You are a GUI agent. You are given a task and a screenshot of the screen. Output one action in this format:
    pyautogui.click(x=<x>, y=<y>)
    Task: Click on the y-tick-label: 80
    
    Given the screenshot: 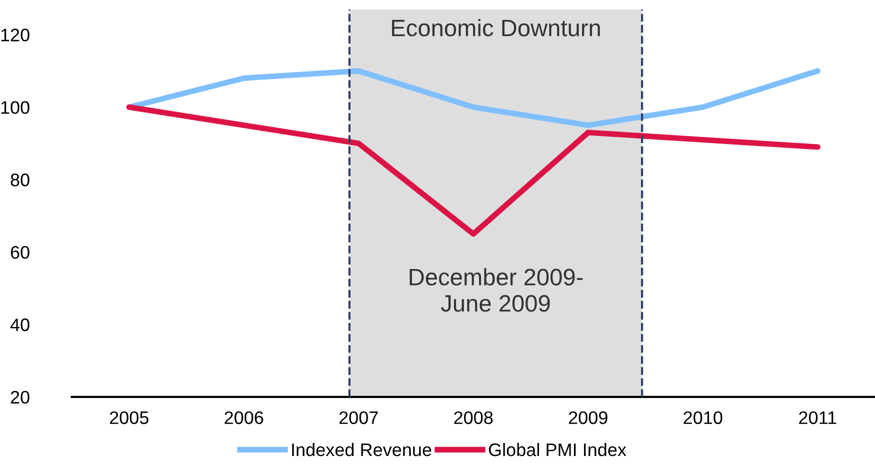 What is the action you would take?
    pyautogui.click(x=20, y=180)
    